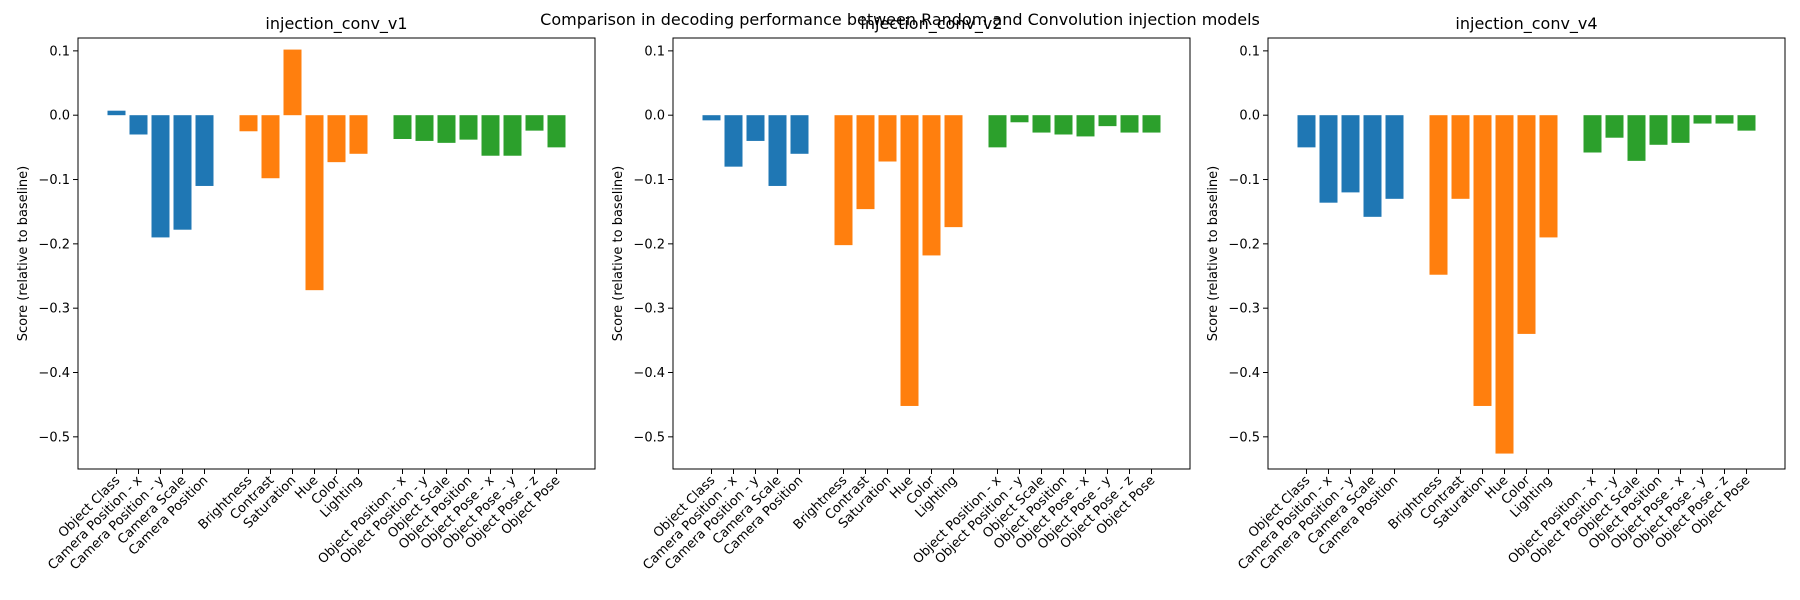 This screenshot has height=600, width=1800. I want to click on panel-title: injection_conv_v2, so click(931, 24).